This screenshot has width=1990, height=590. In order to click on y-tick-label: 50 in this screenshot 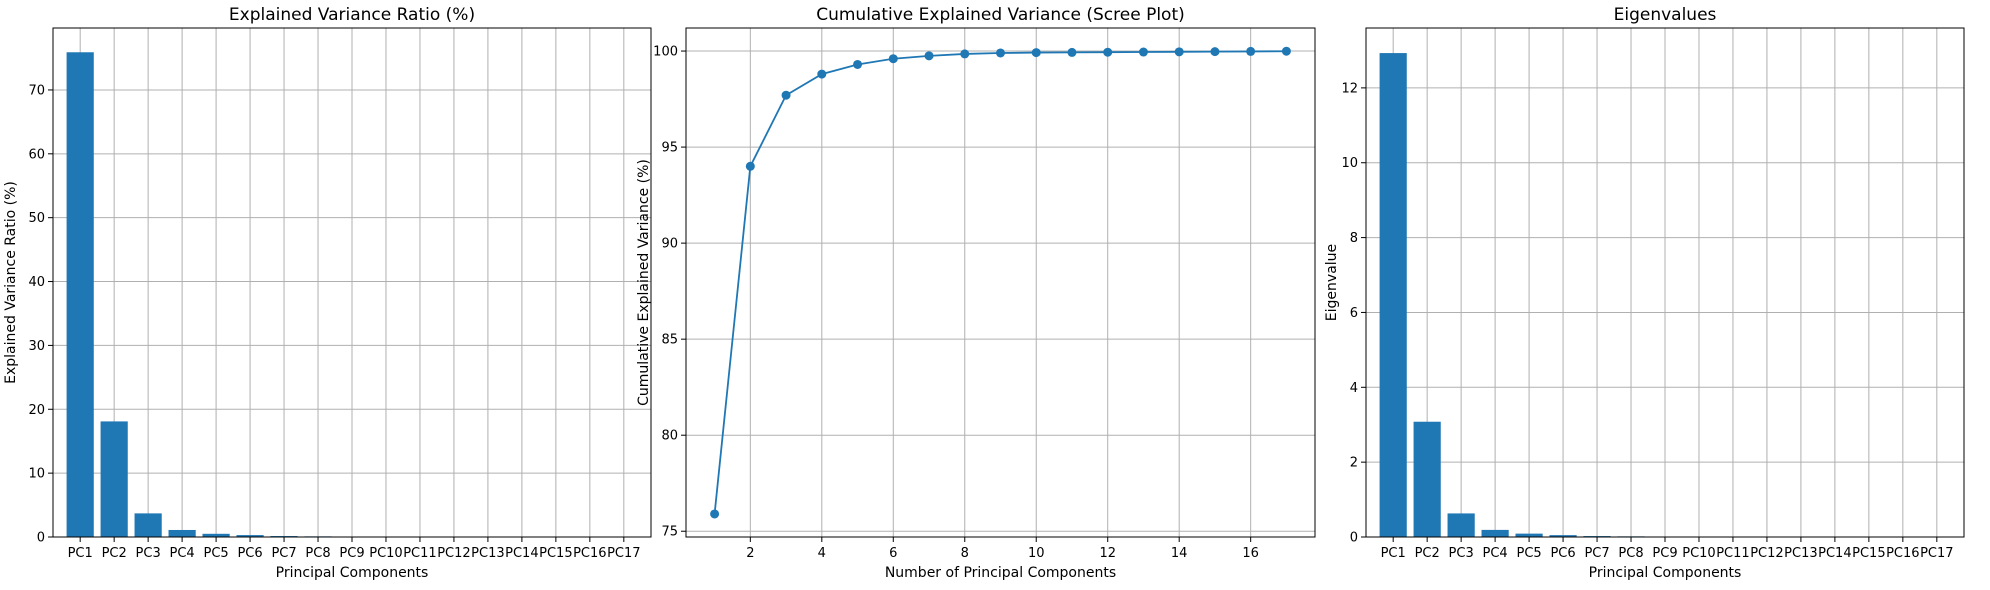, I will do `click(36, 218)`.